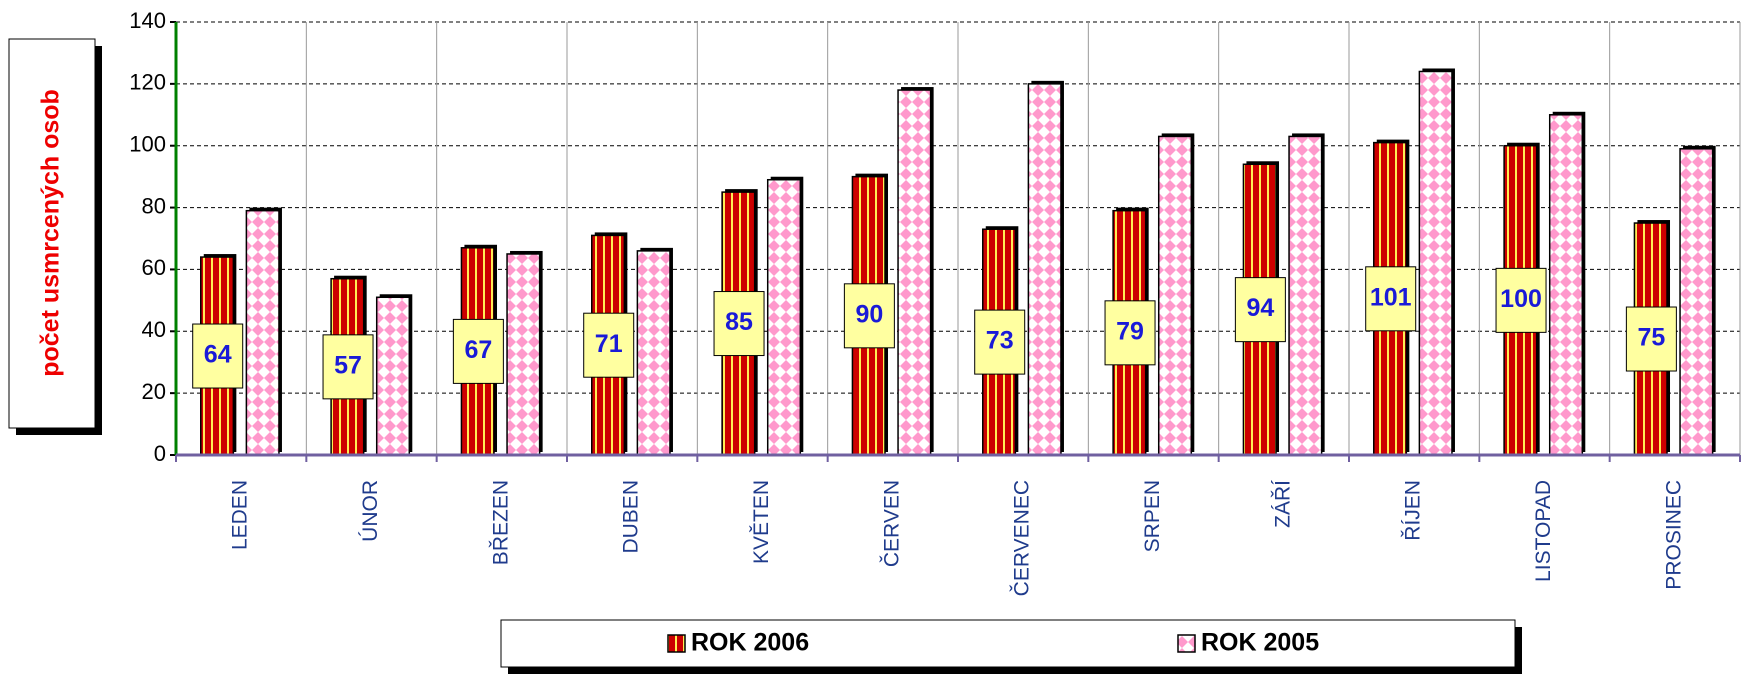 Image resolution: width=1747 pixels, height=675 pixels. Describe the element at coordinates (147, 144) in the screenshot. I see `y-tick-label: 100` at that location.